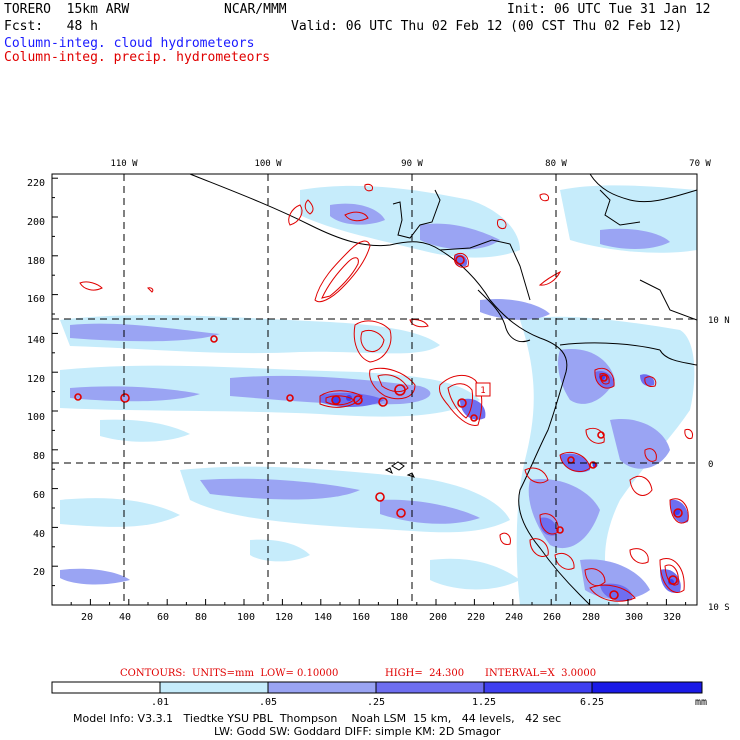 The image size is (740, 740). What do you see at coordinates (634, 617) in the screenshot?
I see `x-tick-label: 300` at bounding box center [634, 617].